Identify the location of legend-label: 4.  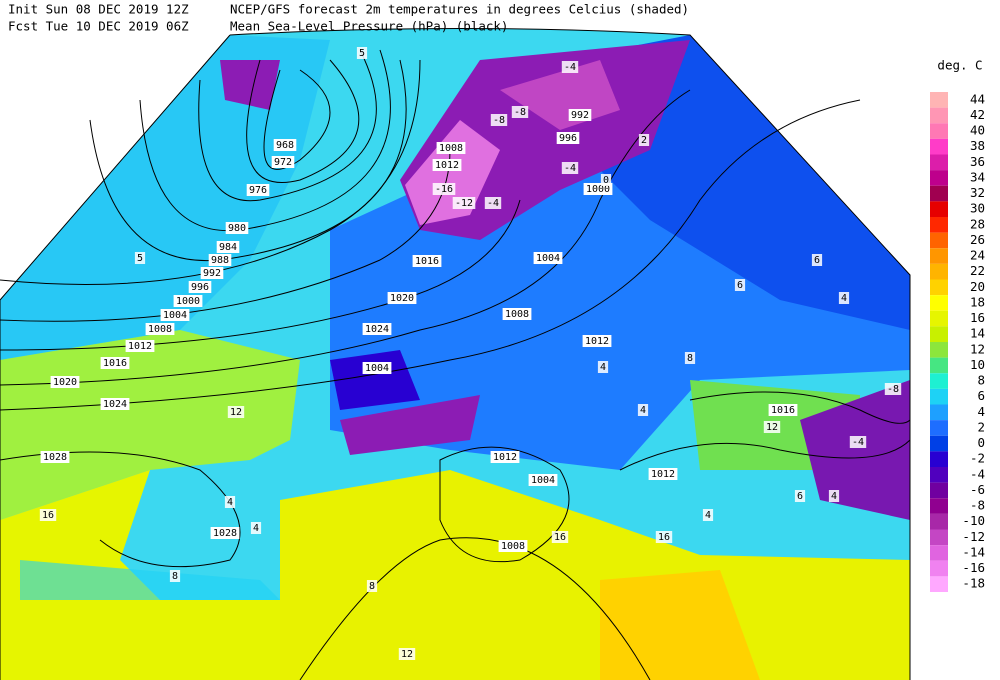
(981, 411).